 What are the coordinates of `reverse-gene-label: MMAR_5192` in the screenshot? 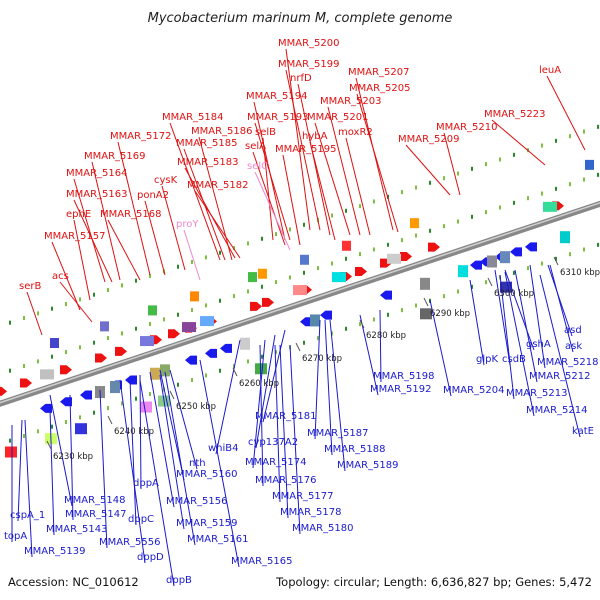 It's located at (401, 389).